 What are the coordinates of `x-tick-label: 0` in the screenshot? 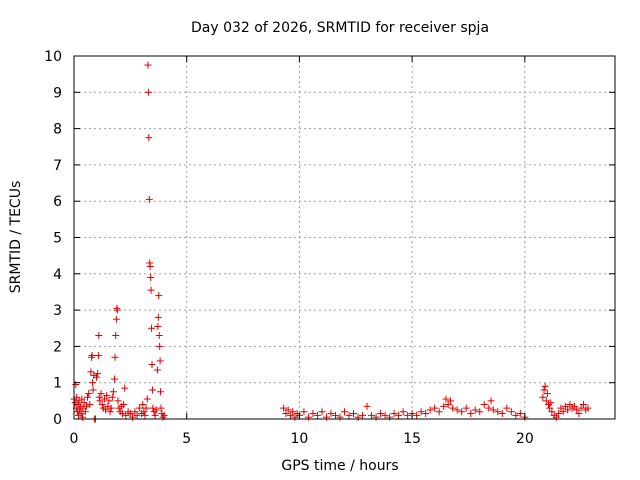 It's located at (74, 439).